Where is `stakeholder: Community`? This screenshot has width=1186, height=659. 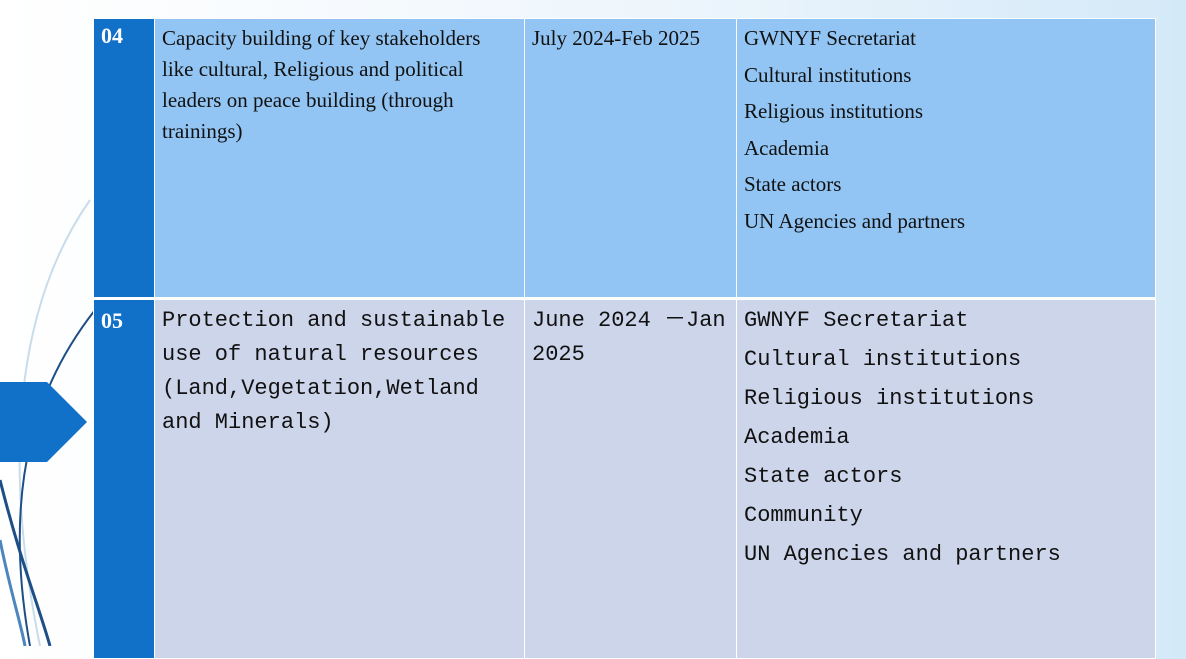
stakeholder: Community is located at coordinates (803, 515).